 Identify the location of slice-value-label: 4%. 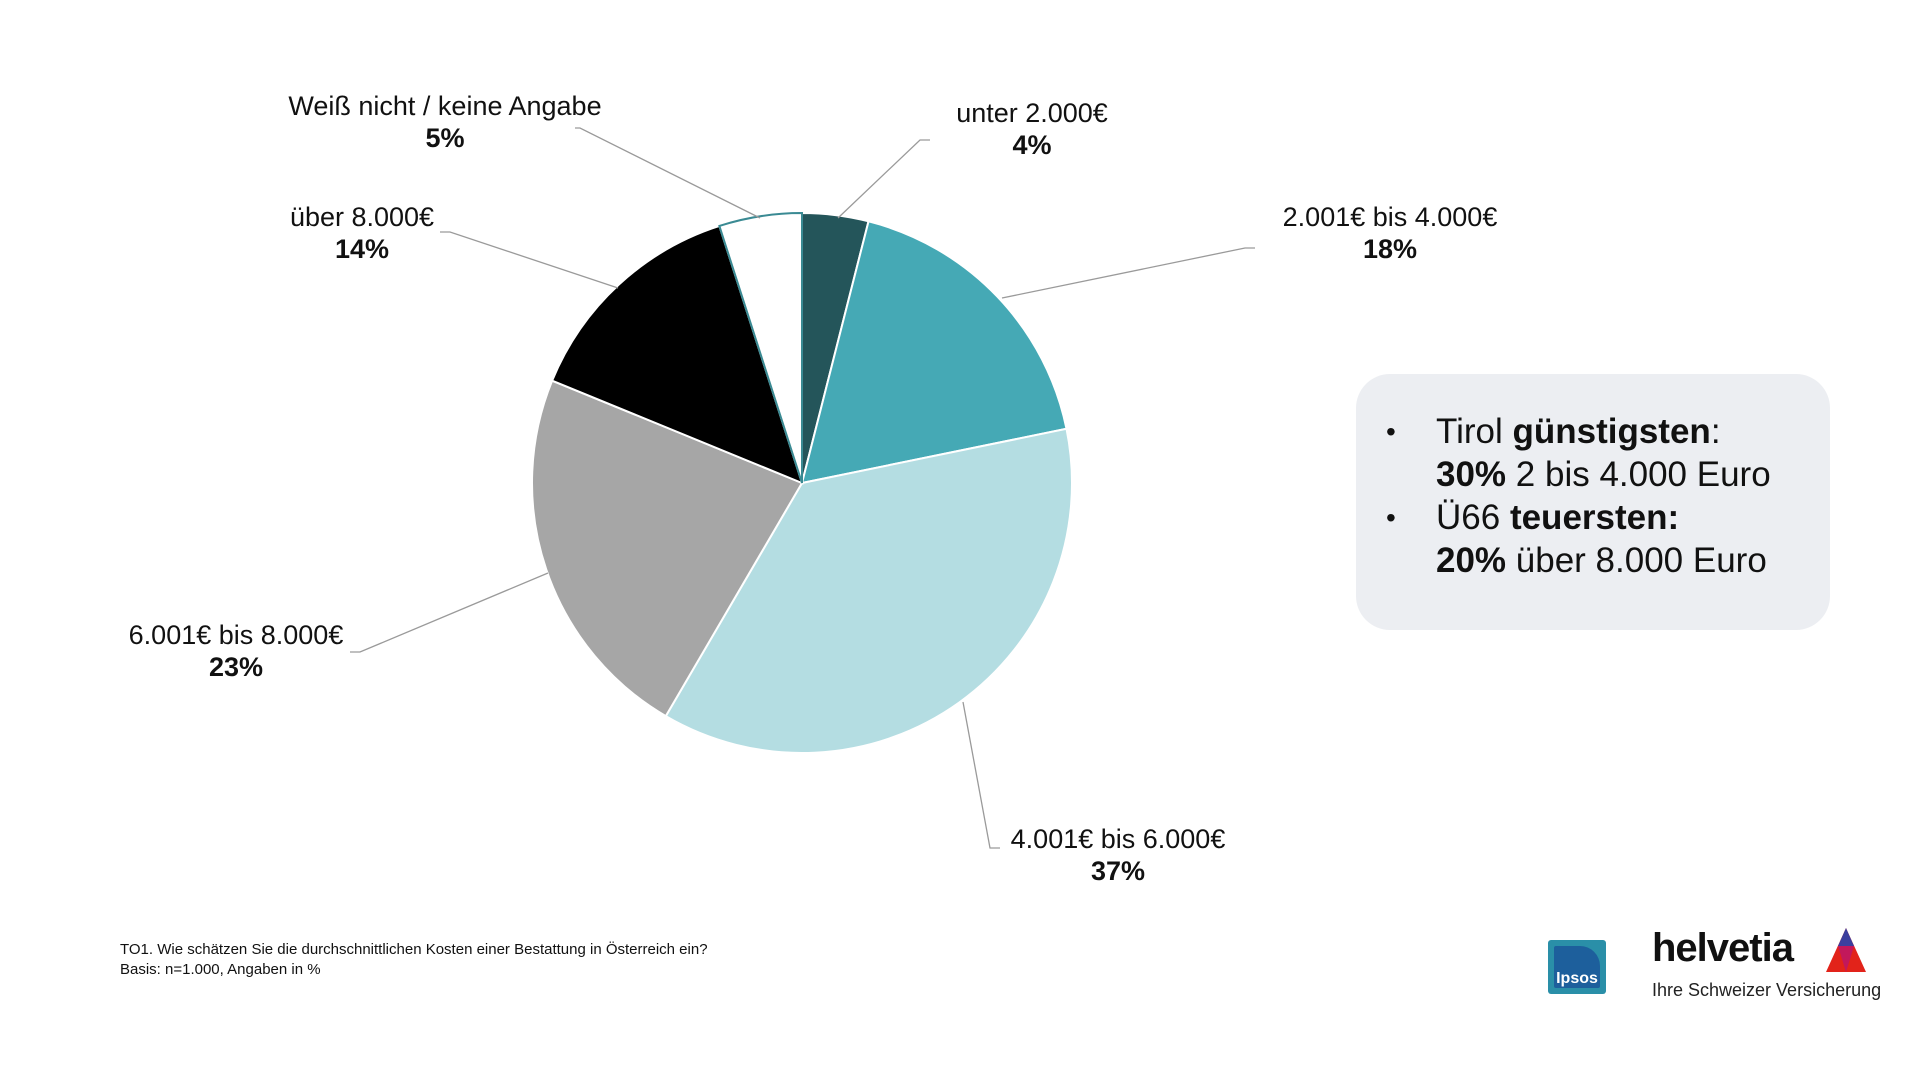
(1031, 145).